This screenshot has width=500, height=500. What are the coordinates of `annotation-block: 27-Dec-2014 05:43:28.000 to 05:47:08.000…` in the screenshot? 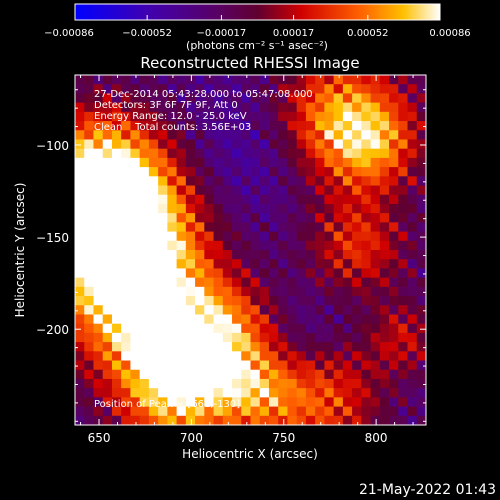 It's located at (203, 111).